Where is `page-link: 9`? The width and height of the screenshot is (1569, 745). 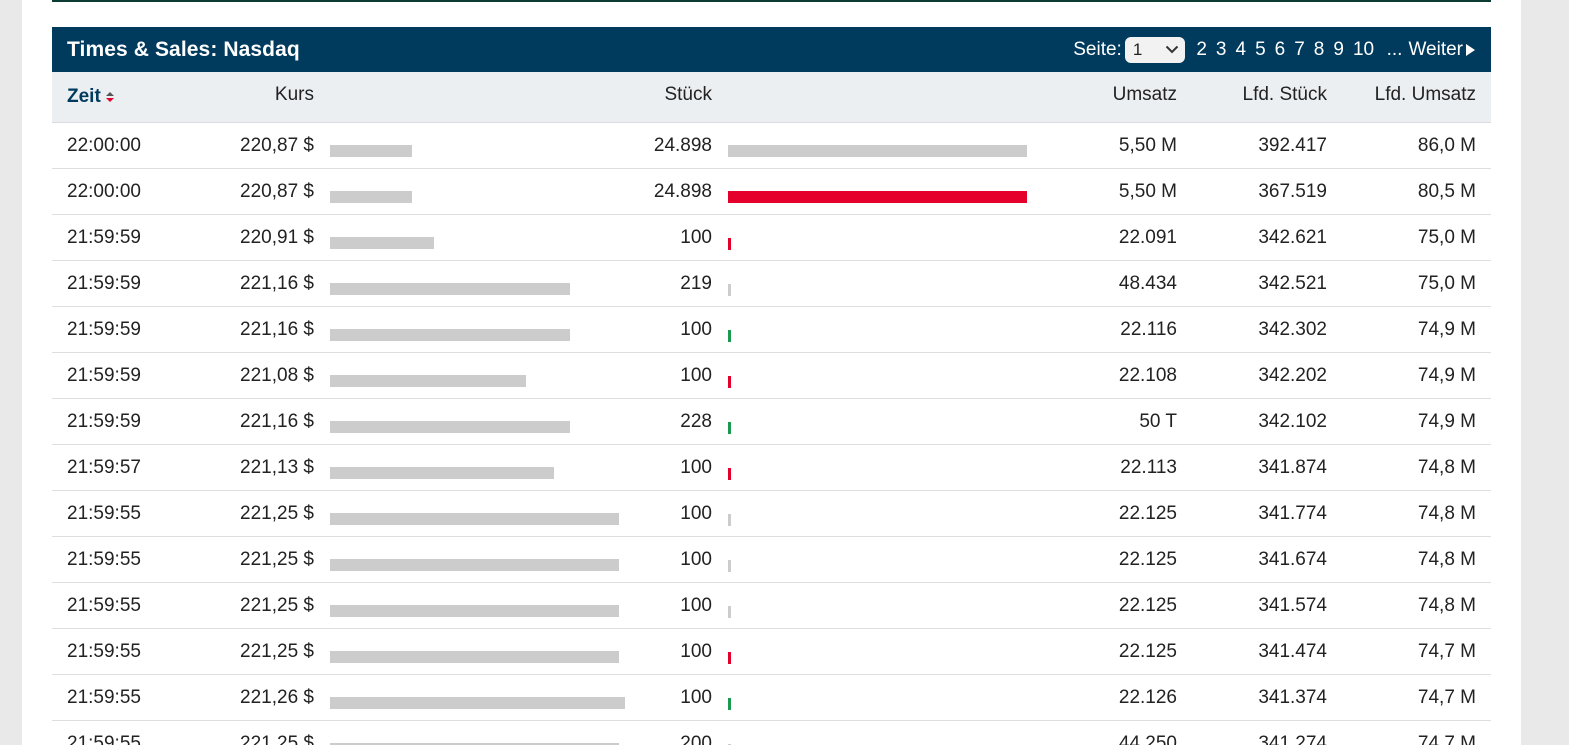
page-link: 9 is located at coordinates (1338, 49).